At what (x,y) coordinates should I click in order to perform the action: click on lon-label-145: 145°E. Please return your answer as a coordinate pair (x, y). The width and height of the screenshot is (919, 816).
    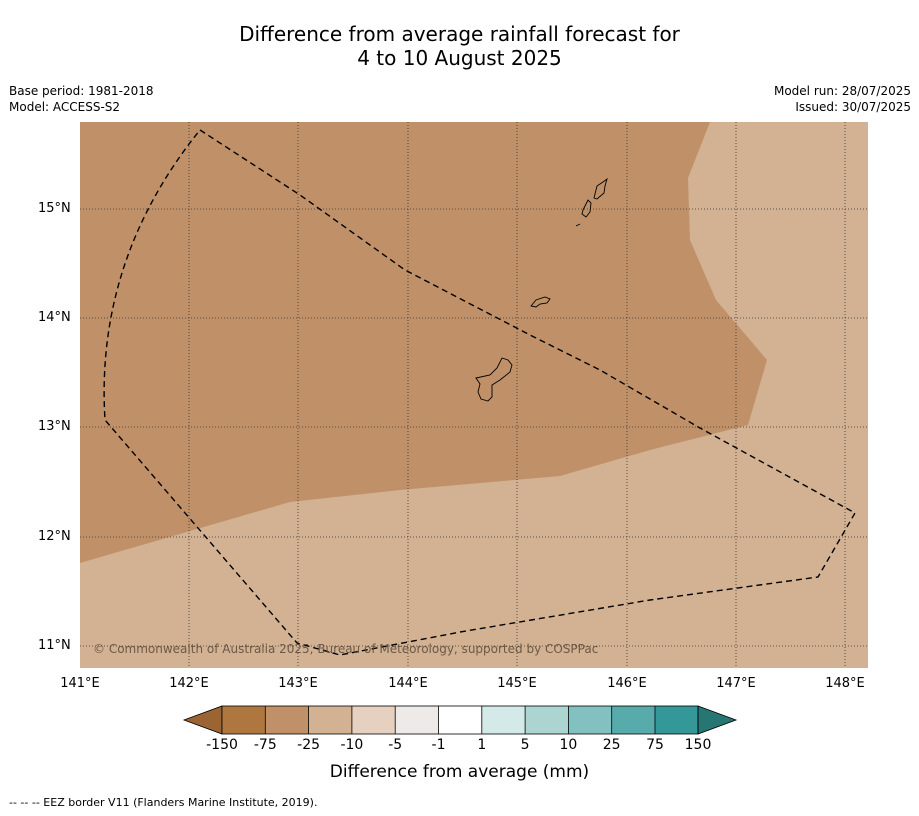
    Looking at the image, I should click on (517, 683).